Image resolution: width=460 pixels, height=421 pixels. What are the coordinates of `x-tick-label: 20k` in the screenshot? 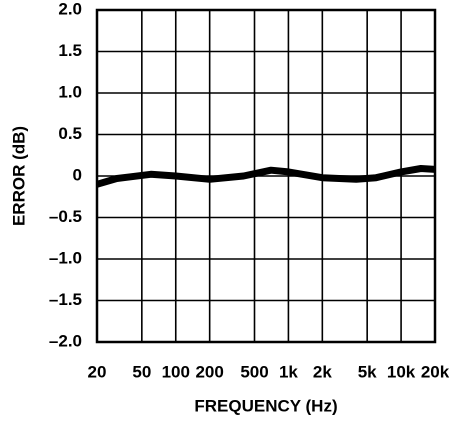 It's located at (435, 371).